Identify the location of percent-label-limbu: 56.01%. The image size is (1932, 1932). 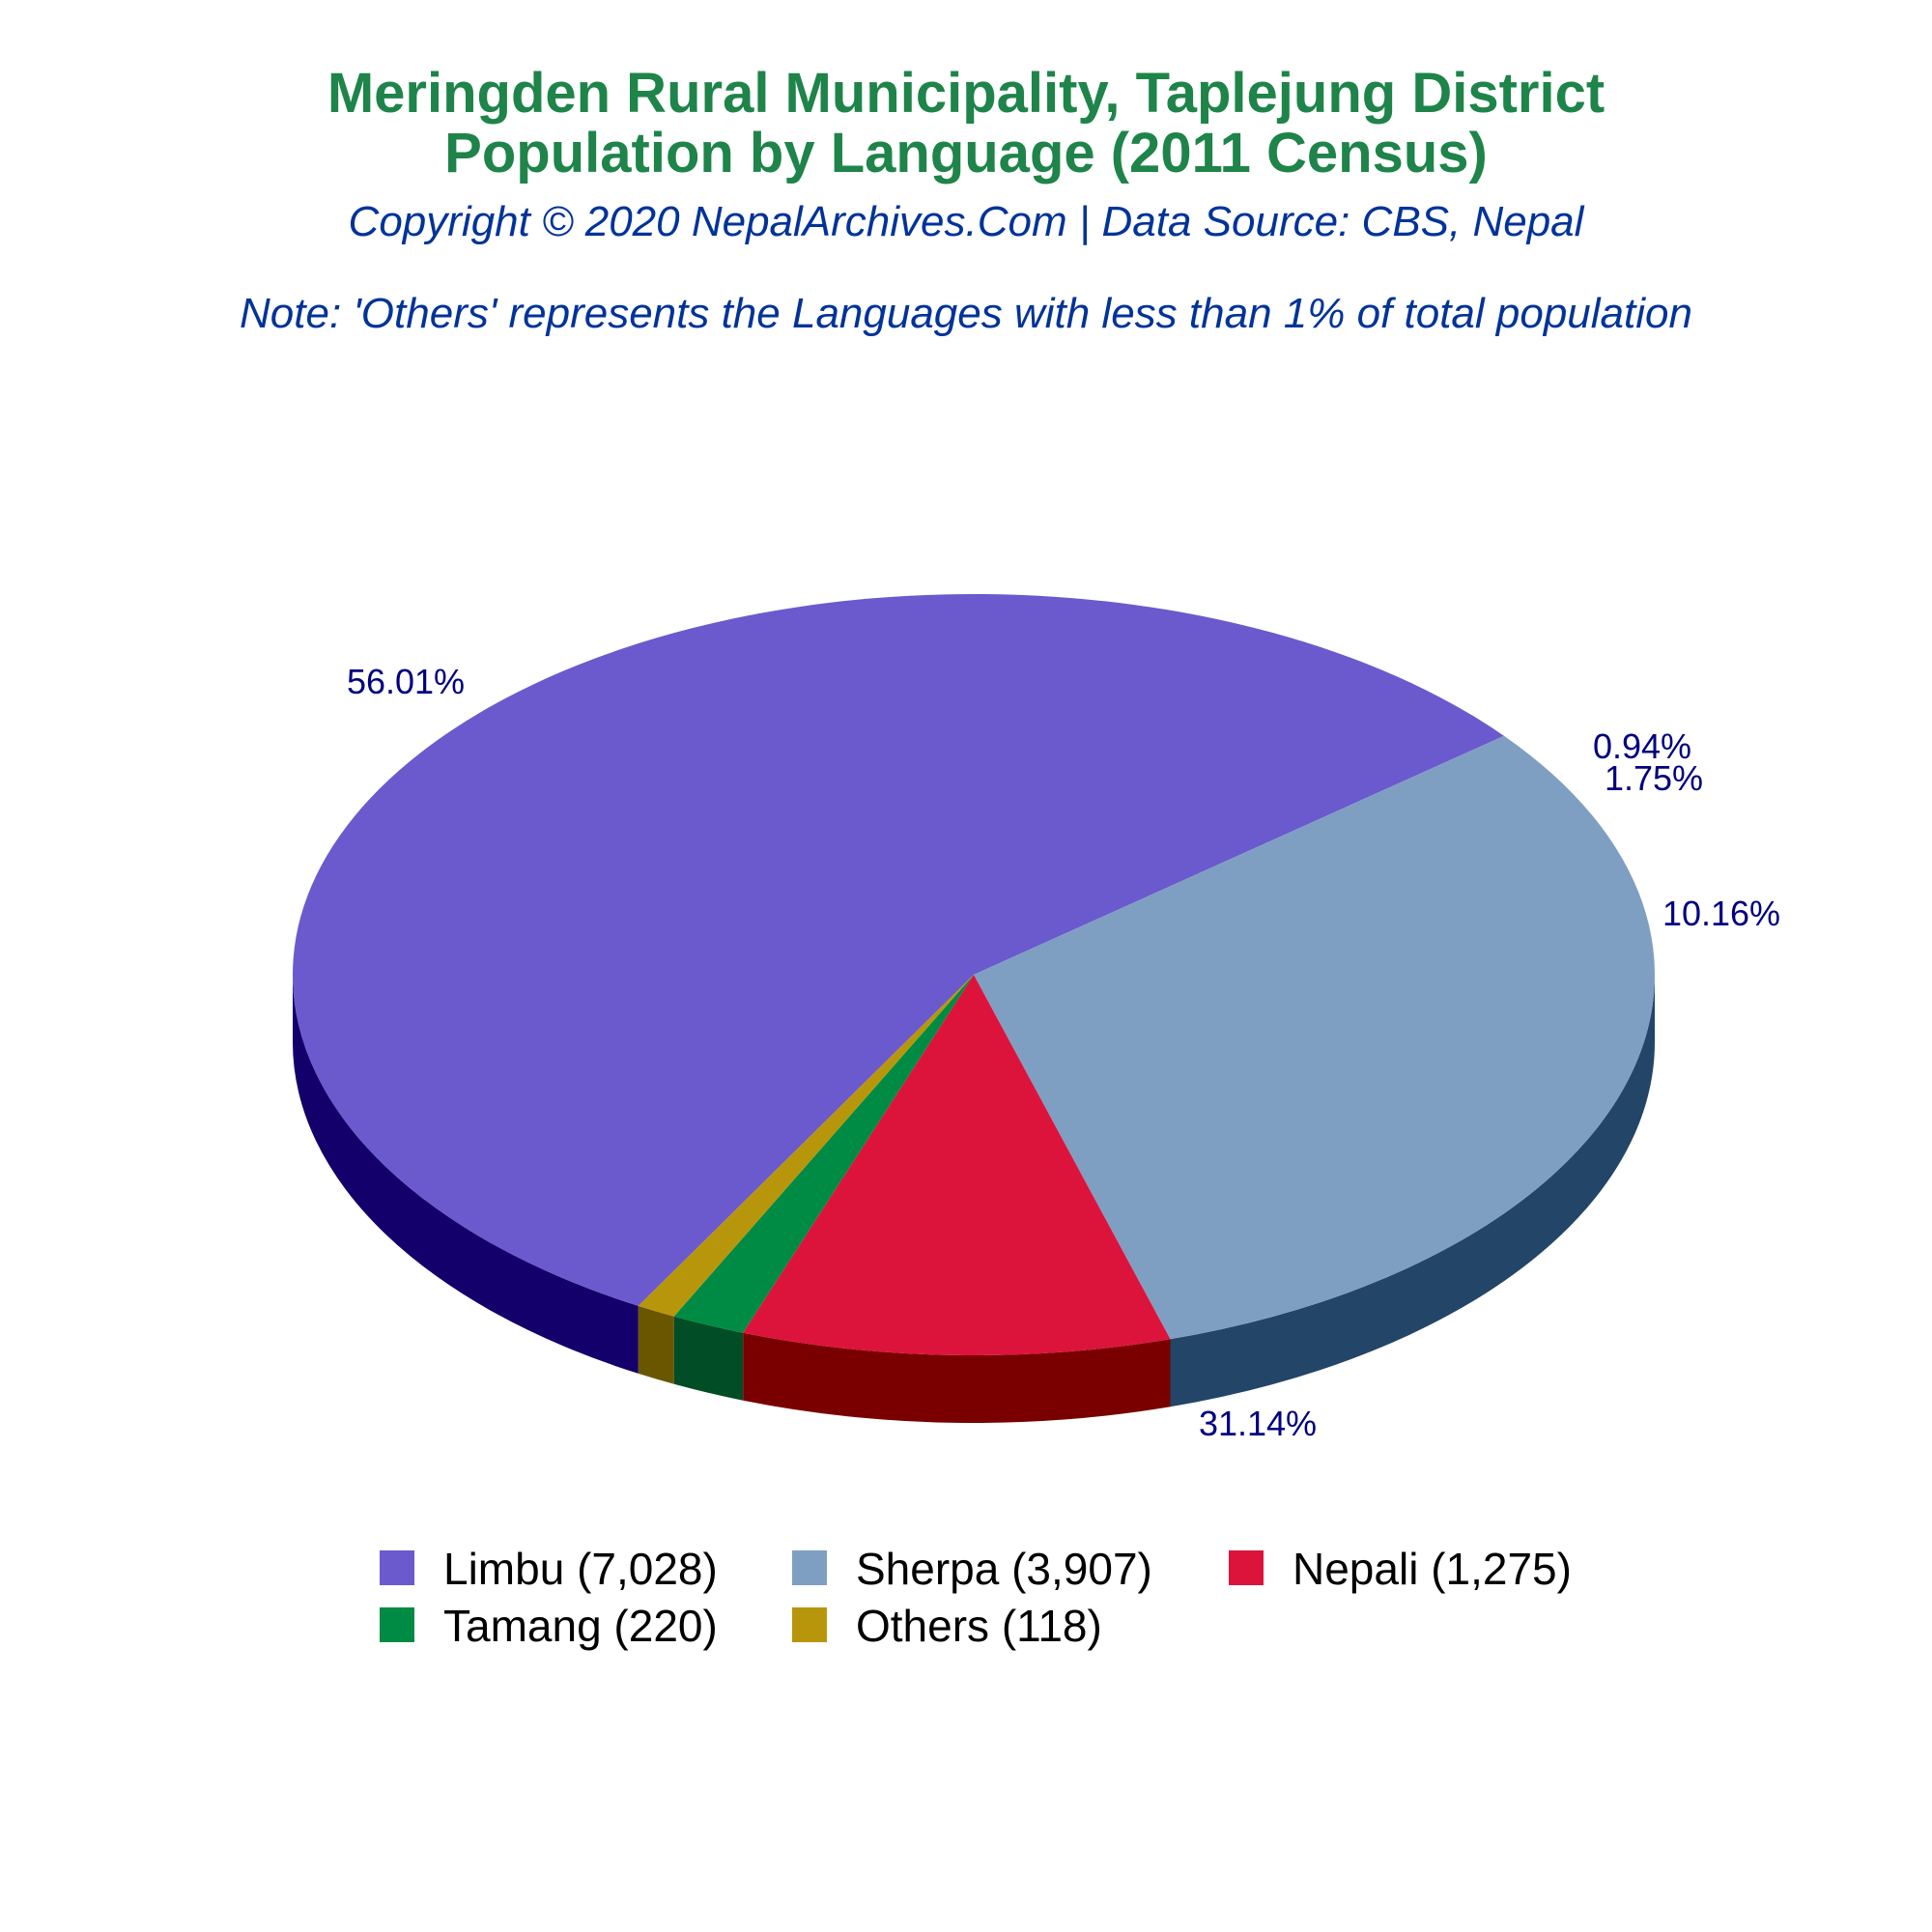
(406, 681).